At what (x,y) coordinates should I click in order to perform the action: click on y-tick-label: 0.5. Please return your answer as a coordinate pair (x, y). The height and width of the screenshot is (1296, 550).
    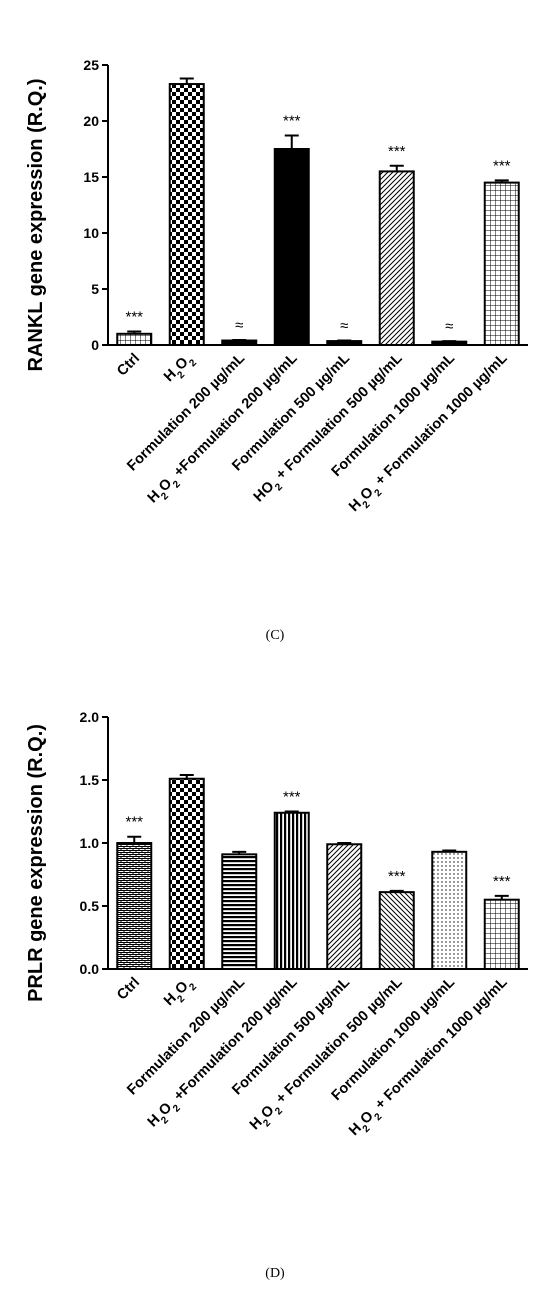
    Looking at the image, I should click on (90, 906).